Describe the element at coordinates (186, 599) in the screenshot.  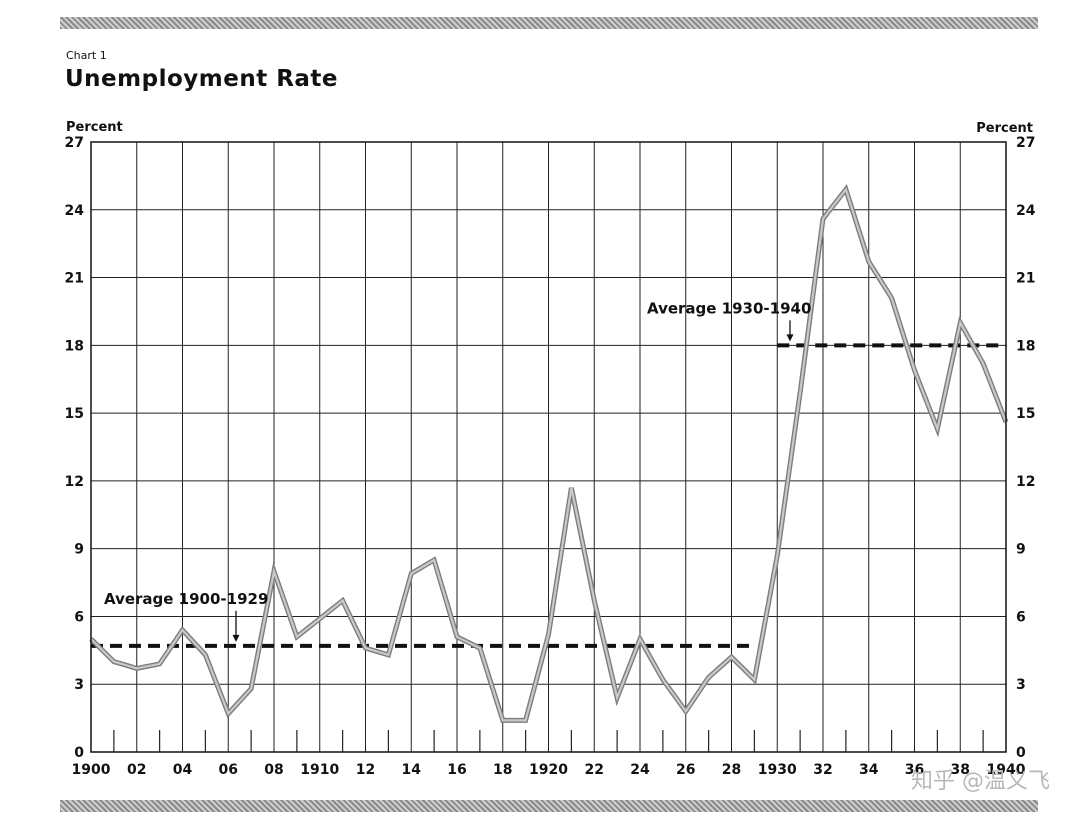
I see `average-label: Average 1900-1929` at that location.